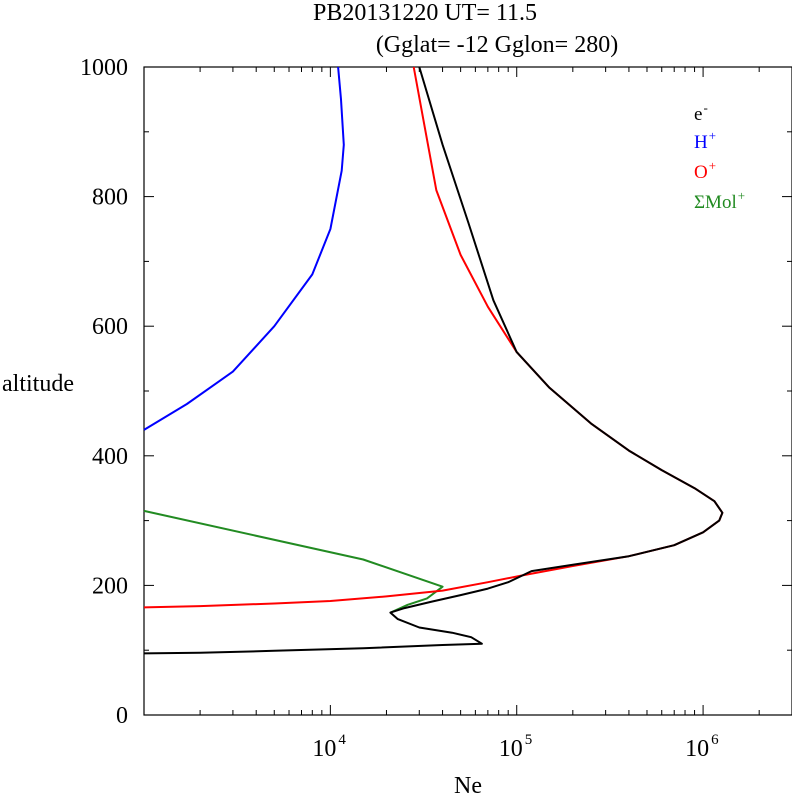  Describe the element at coordinates (110, 586) in the screenshot. I see `y-tick-label: 200` at that location.